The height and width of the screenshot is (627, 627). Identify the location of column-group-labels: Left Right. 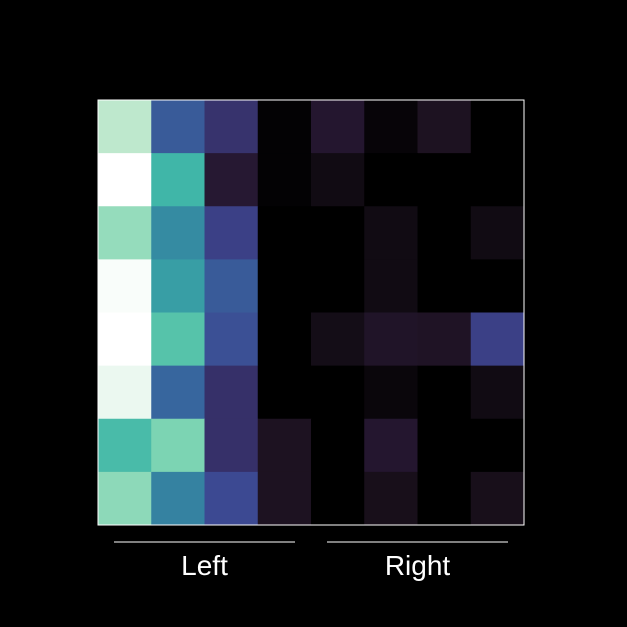
(311, 561).